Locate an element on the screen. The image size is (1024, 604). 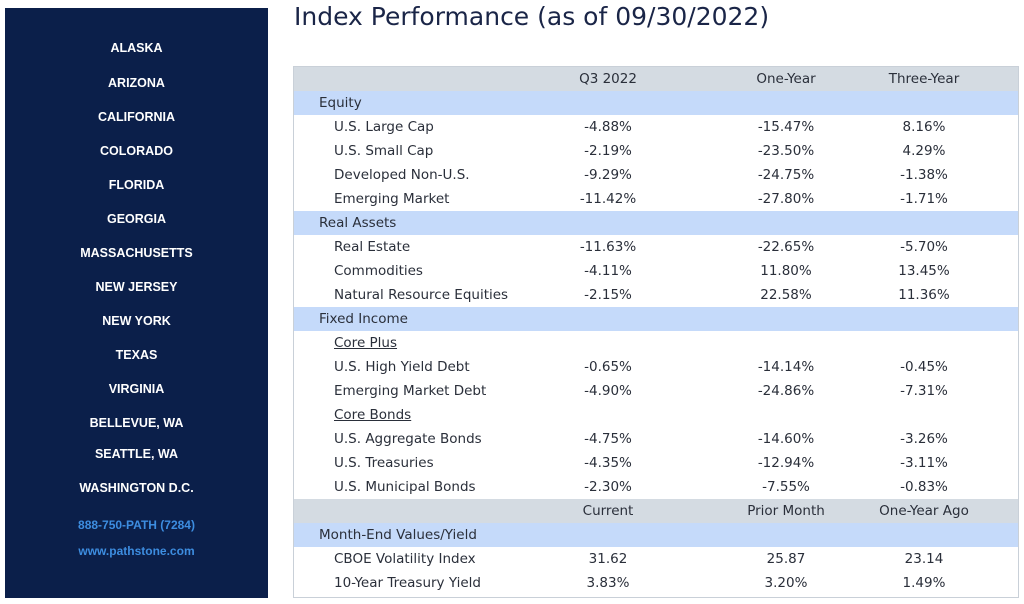
value-cell: 1.49% is located at coordinates (924, 583).